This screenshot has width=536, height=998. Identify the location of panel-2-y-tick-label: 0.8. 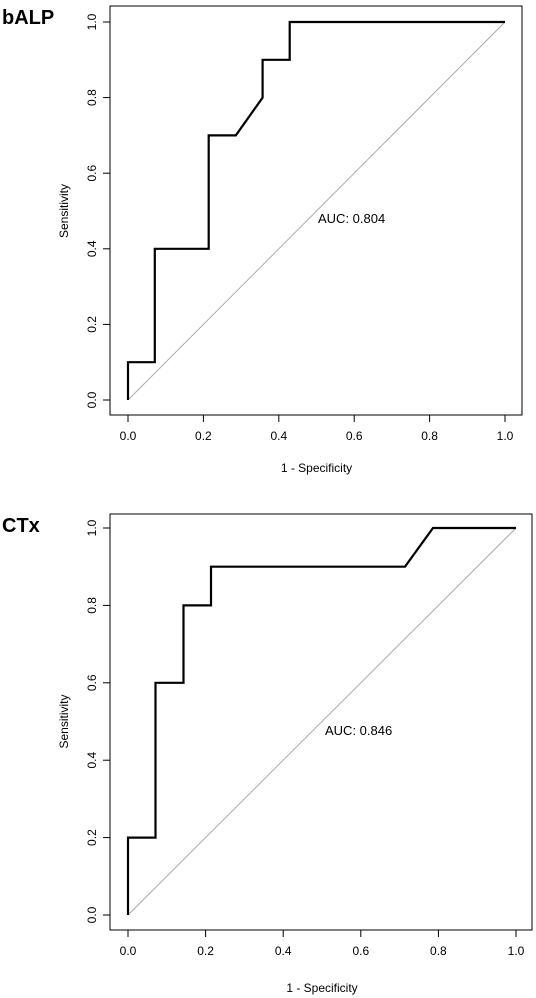
(92, 605).